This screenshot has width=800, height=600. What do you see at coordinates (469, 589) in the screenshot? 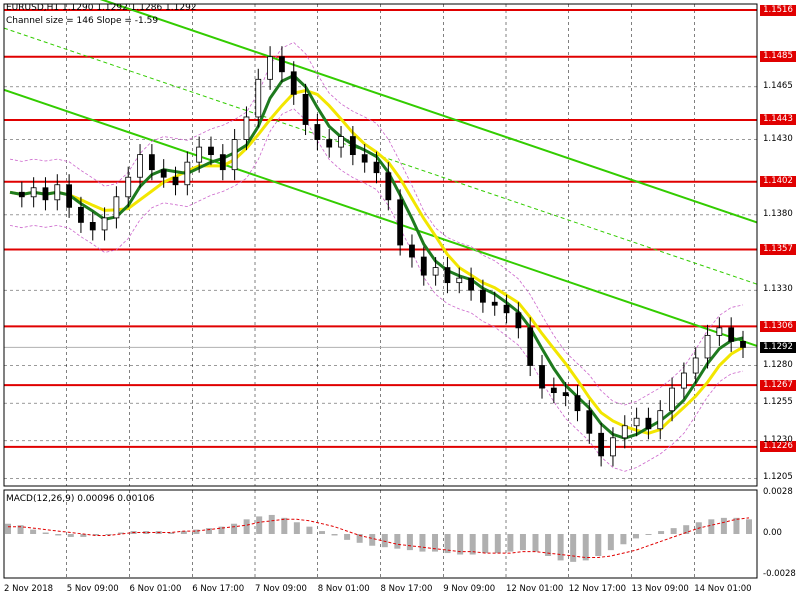
I see `time-tick-label: 9 Nov 09:00` at bounding box center [469, 589].